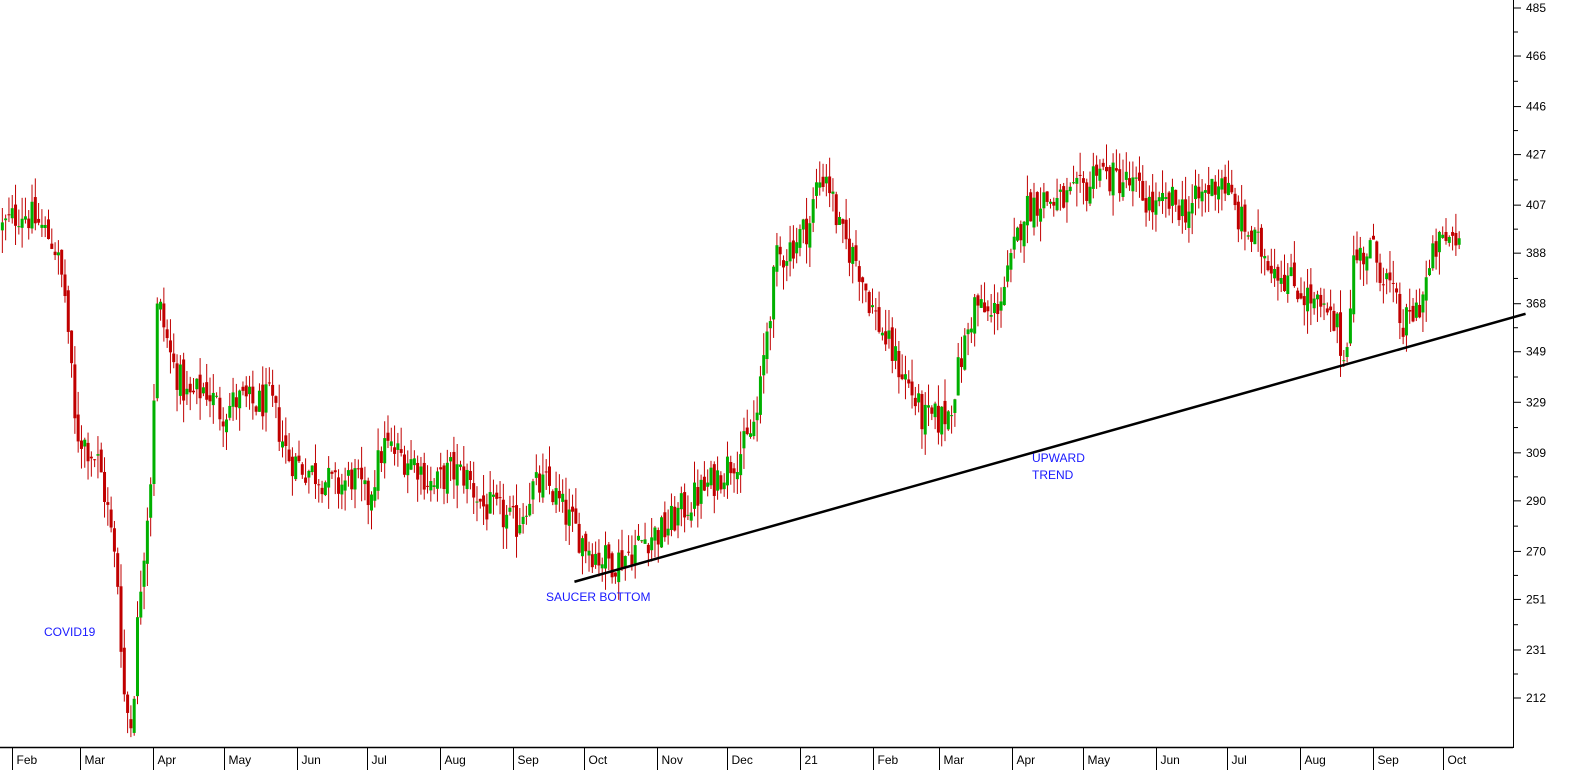  What do you see at coordinates (812, 760) in the screenshot?
I see `x-tick-label-11: 21` at bounding box center [812, 760].